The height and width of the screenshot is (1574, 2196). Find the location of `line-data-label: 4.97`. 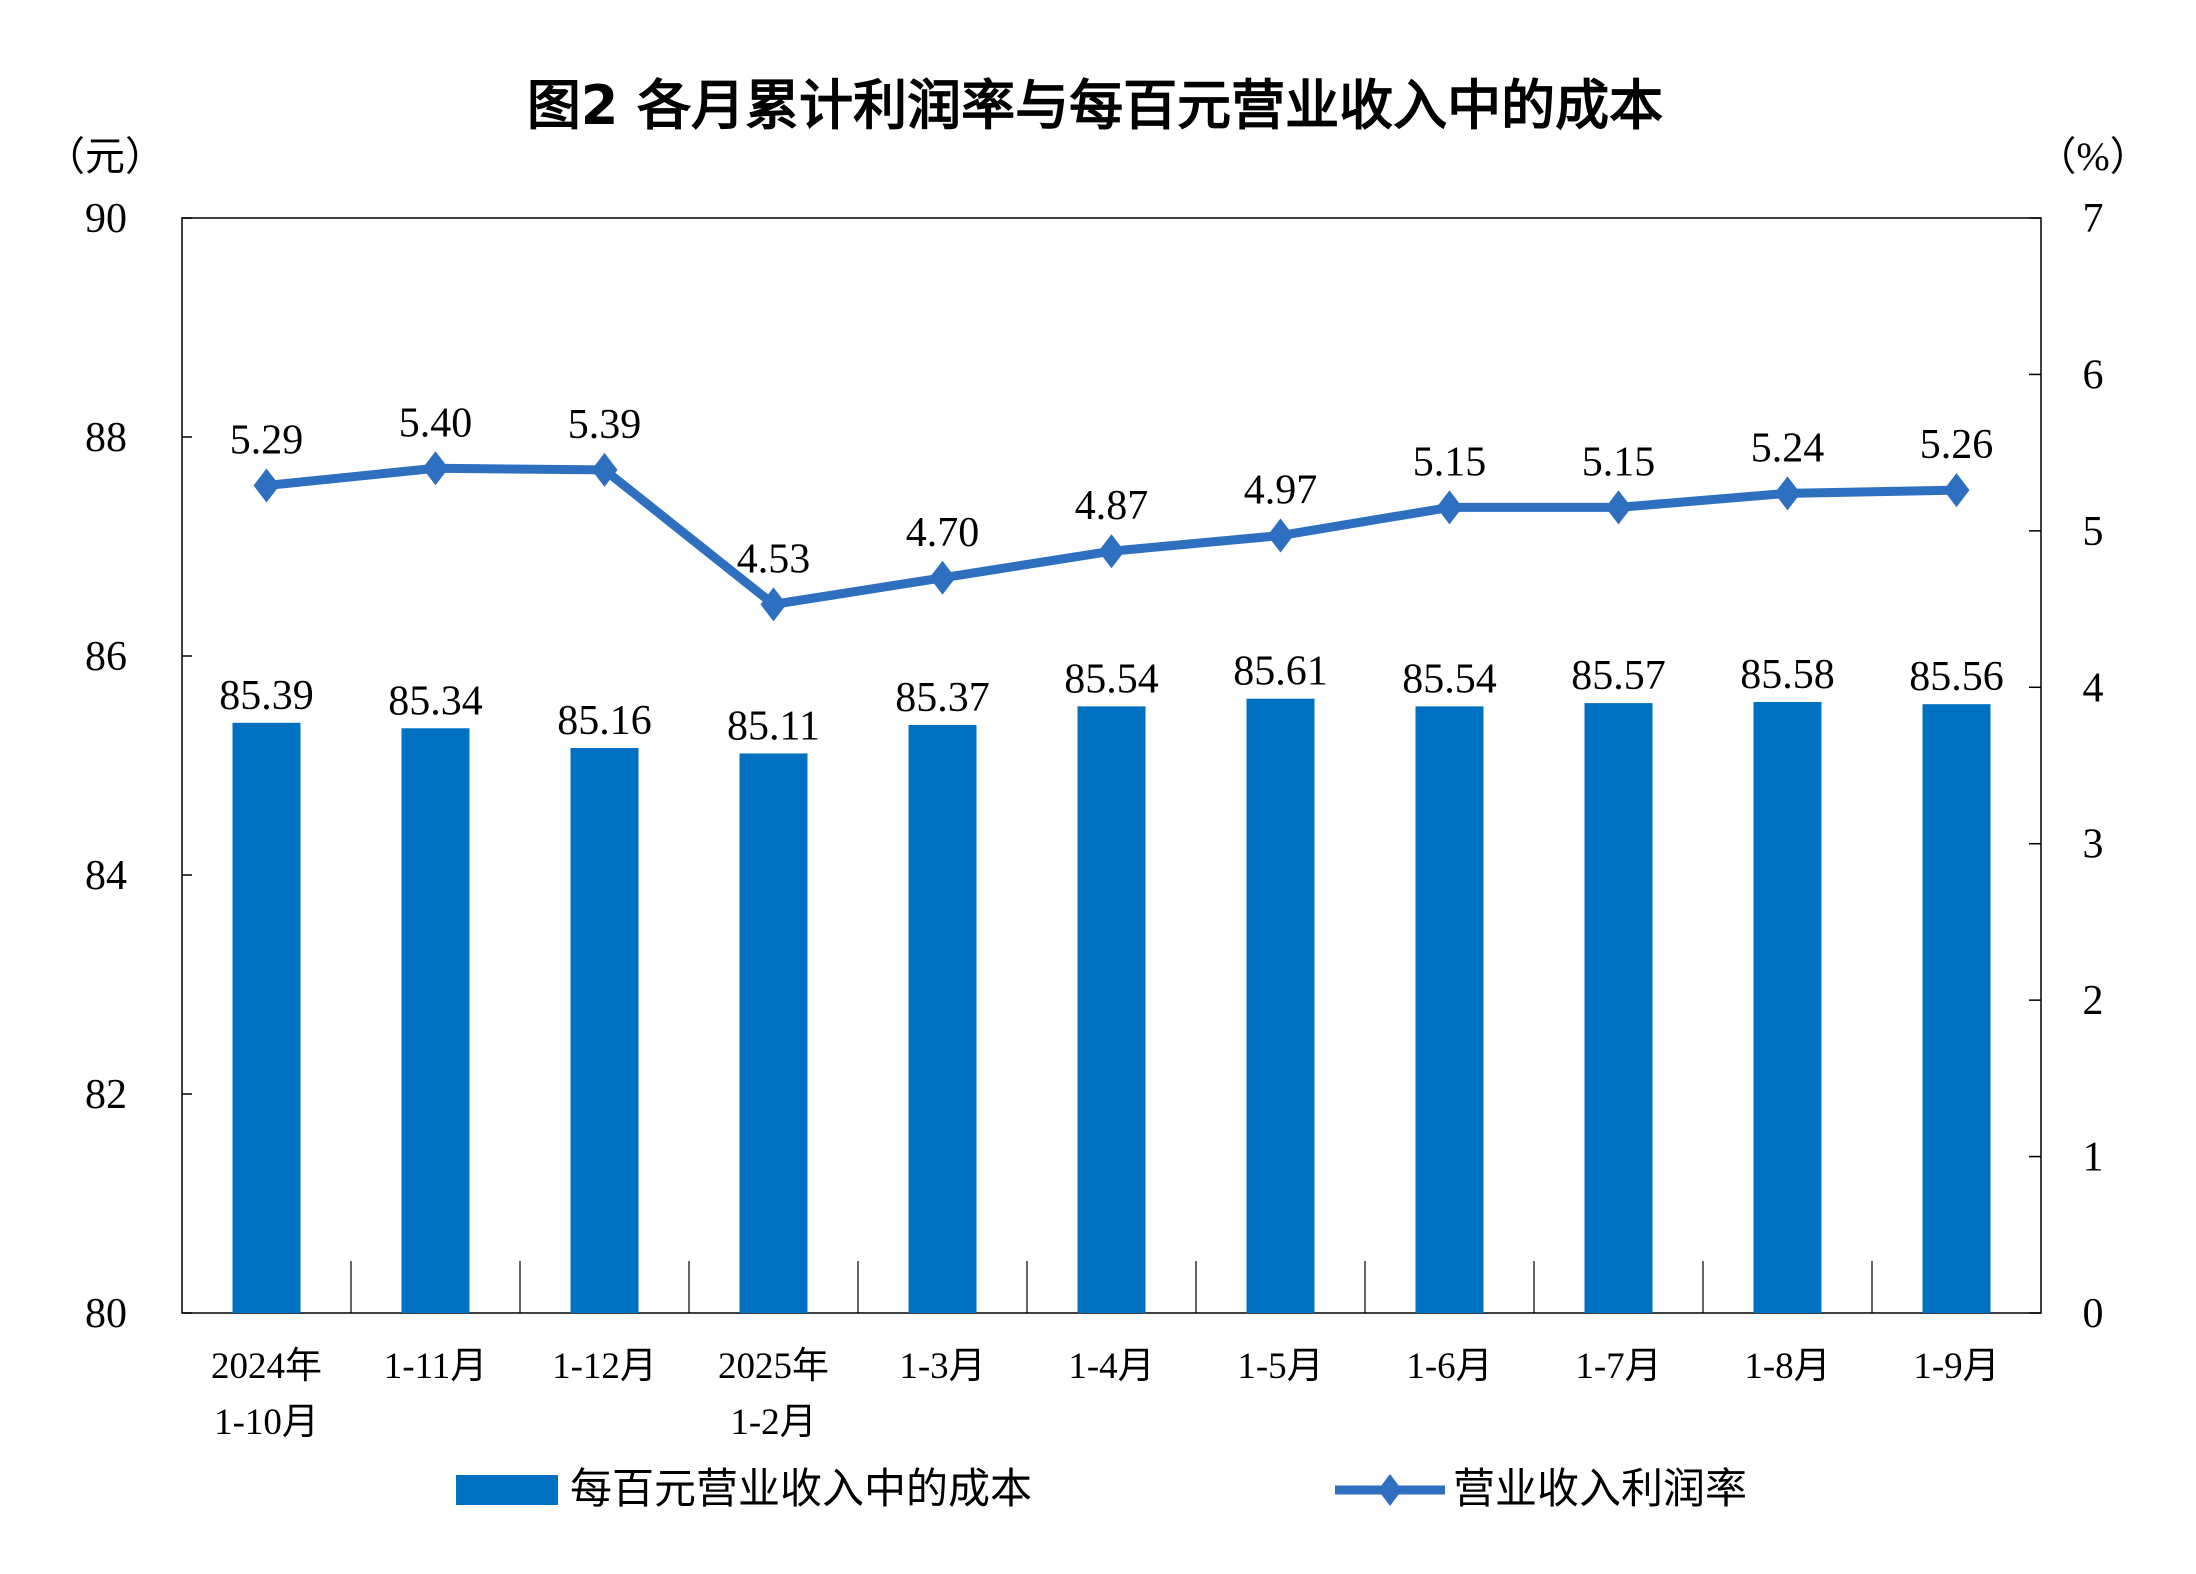

line-data-label: 4.97 is located at coordinates (1281, 491).